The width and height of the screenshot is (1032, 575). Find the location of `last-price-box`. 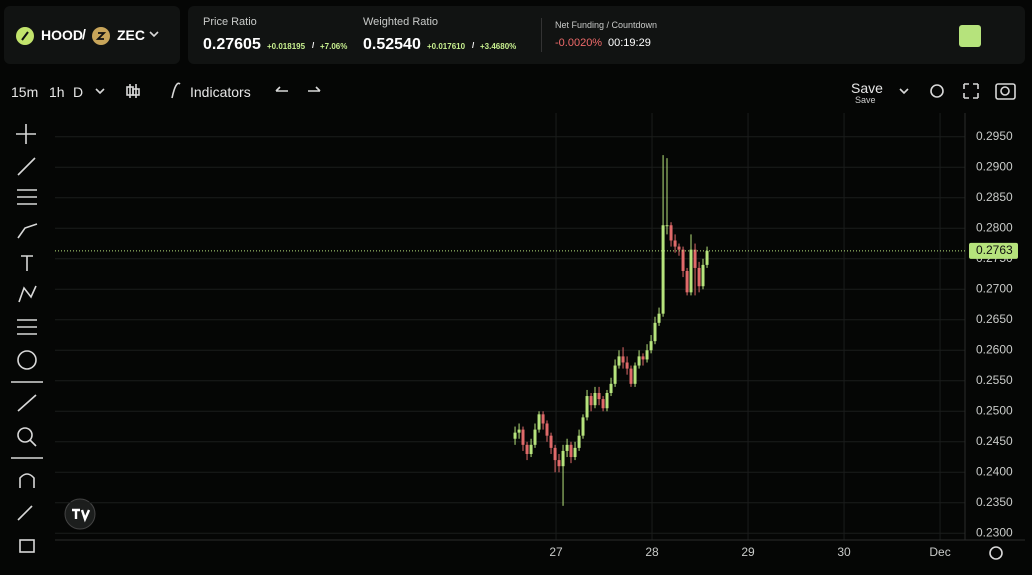

last-price-box is located at coordinates (993, 250).